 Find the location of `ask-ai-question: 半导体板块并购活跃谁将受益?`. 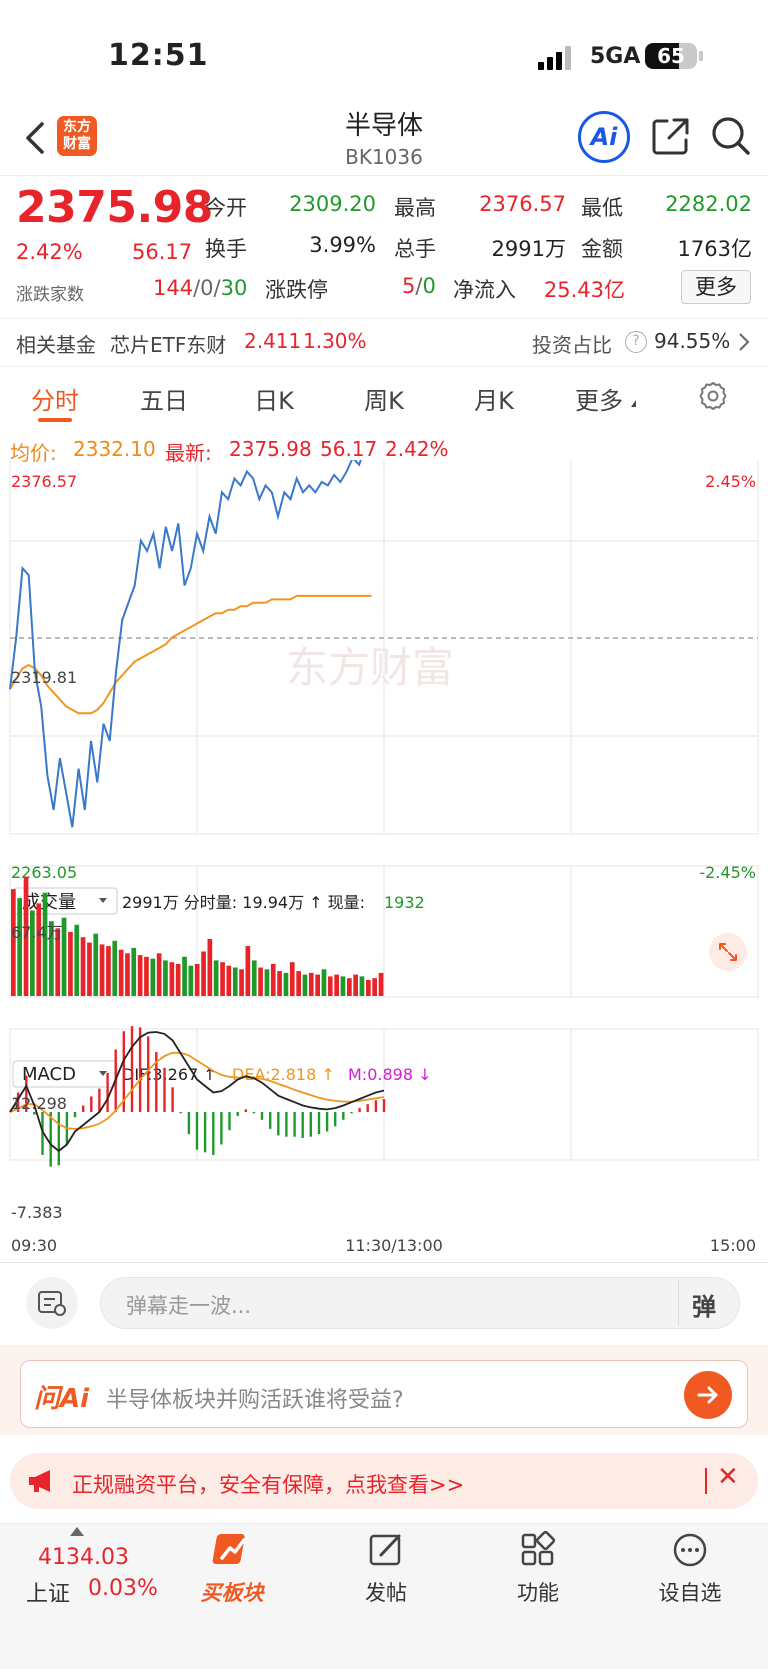

ask-ai-question: 半导体板块并购活跃谁将受益? is located at coordinates (255, 1400).